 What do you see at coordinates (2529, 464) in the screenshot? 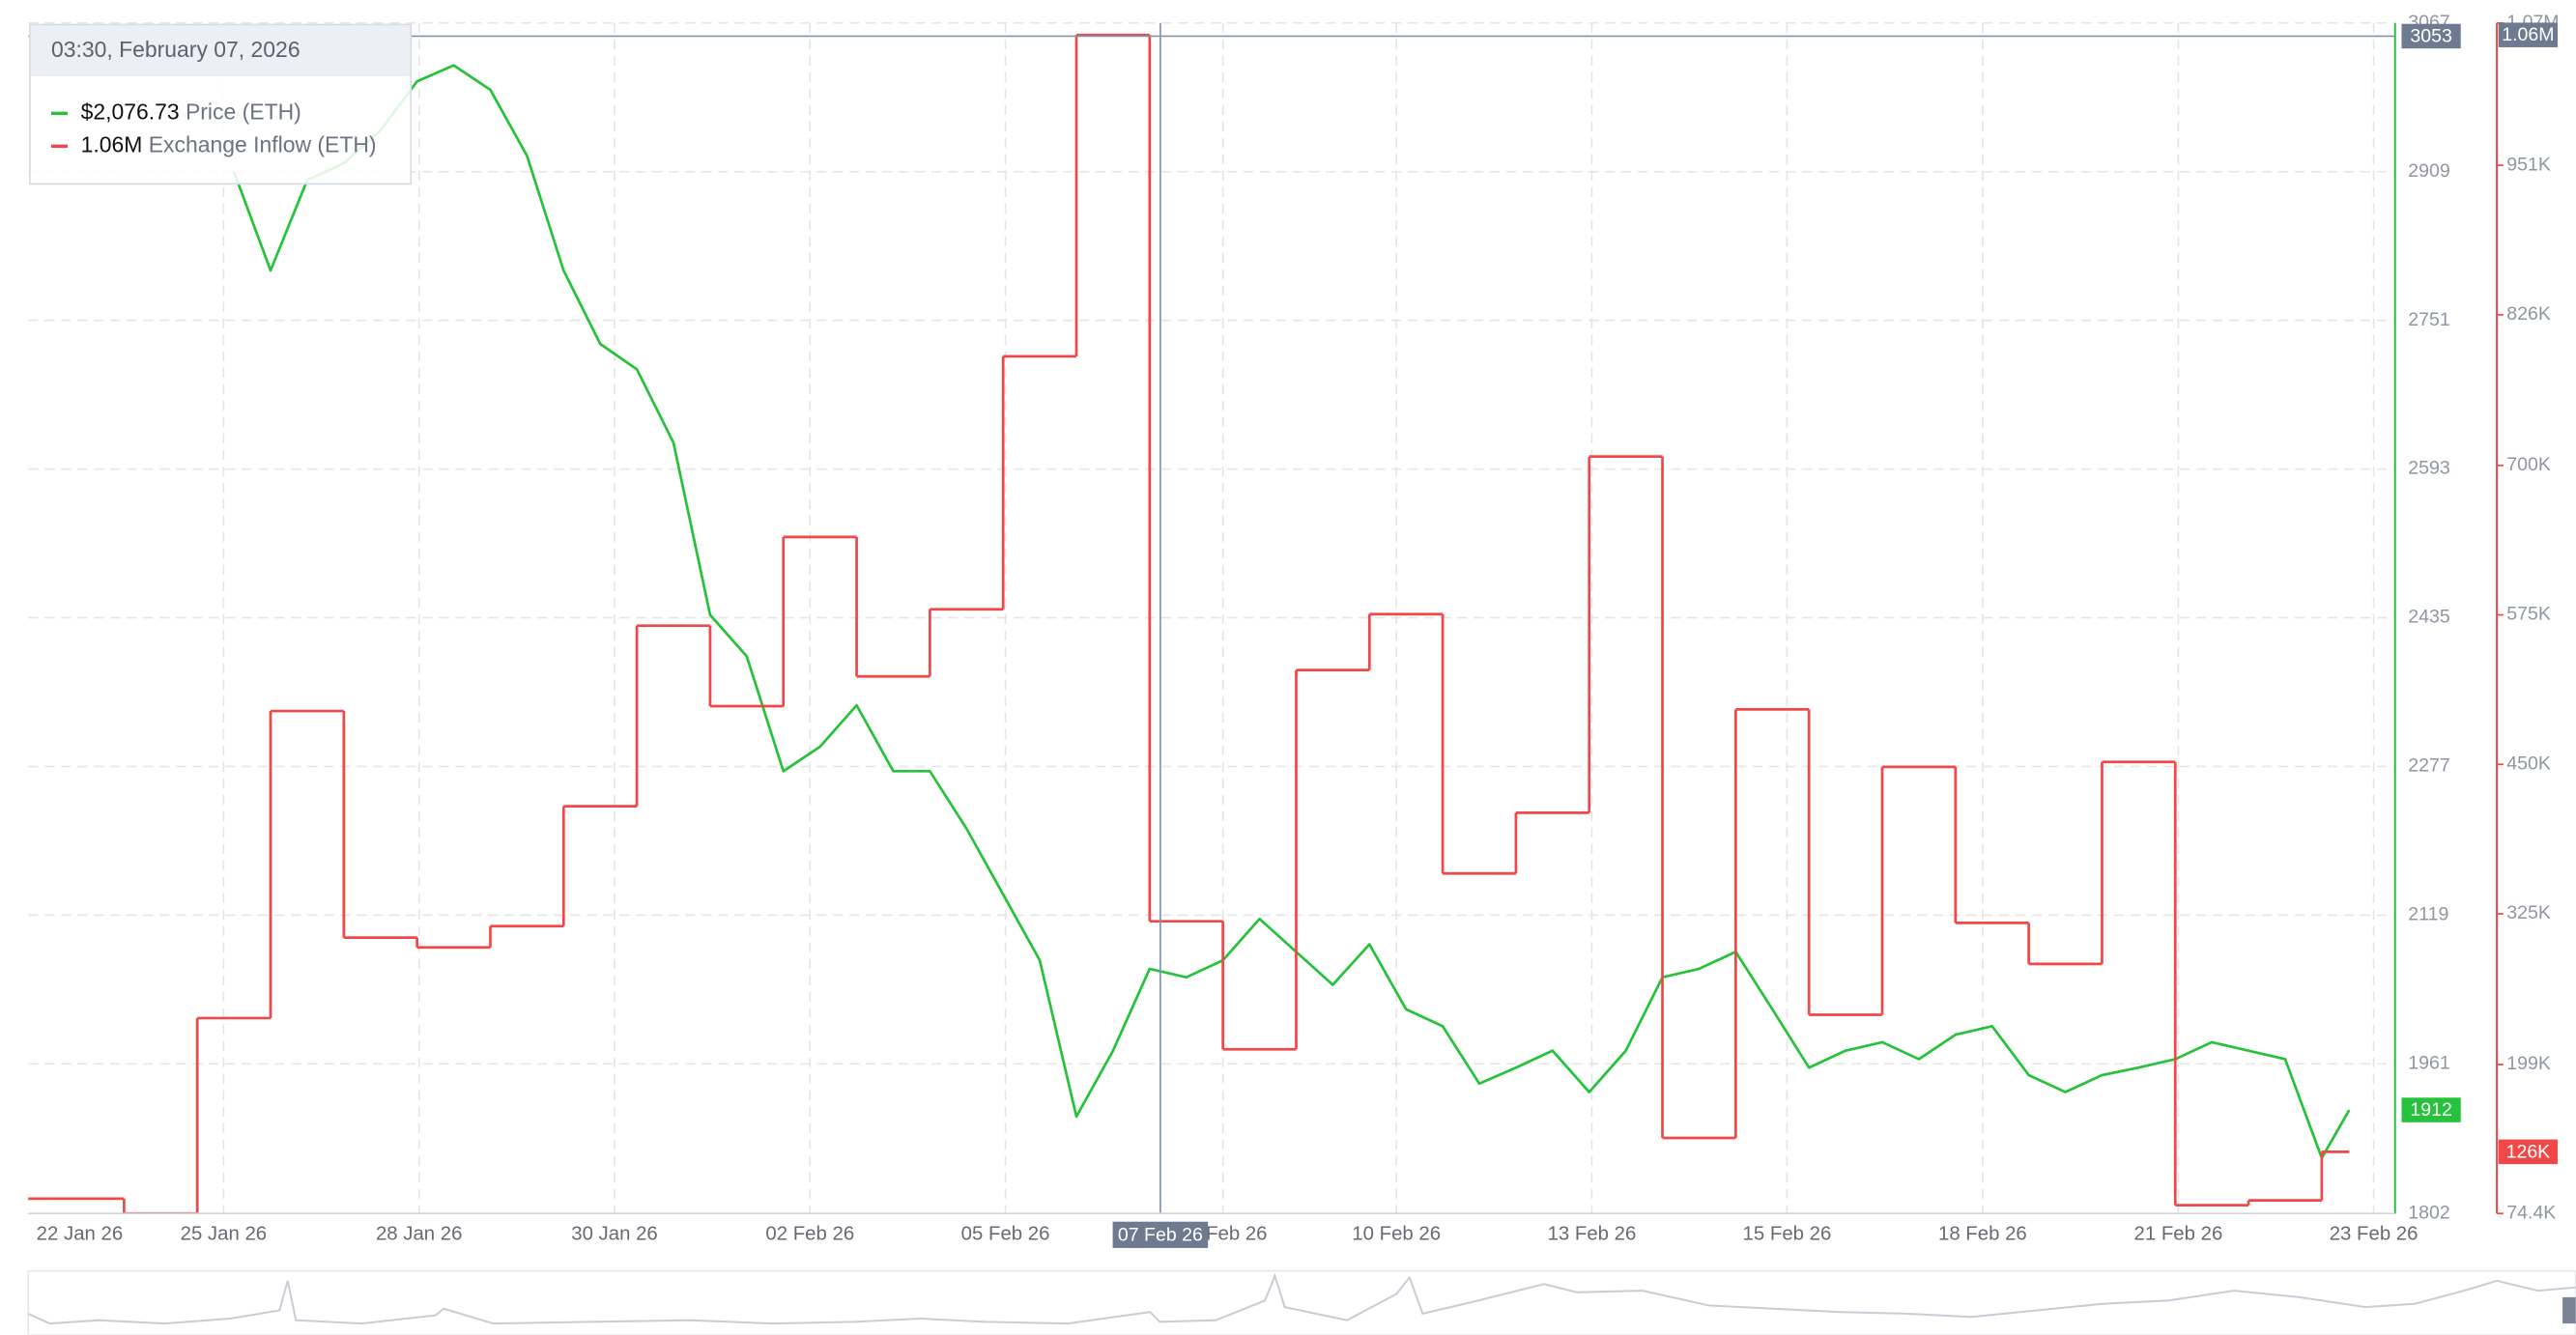
I see `y2-tick-label: 700K` at bounding box center [2529, 464].